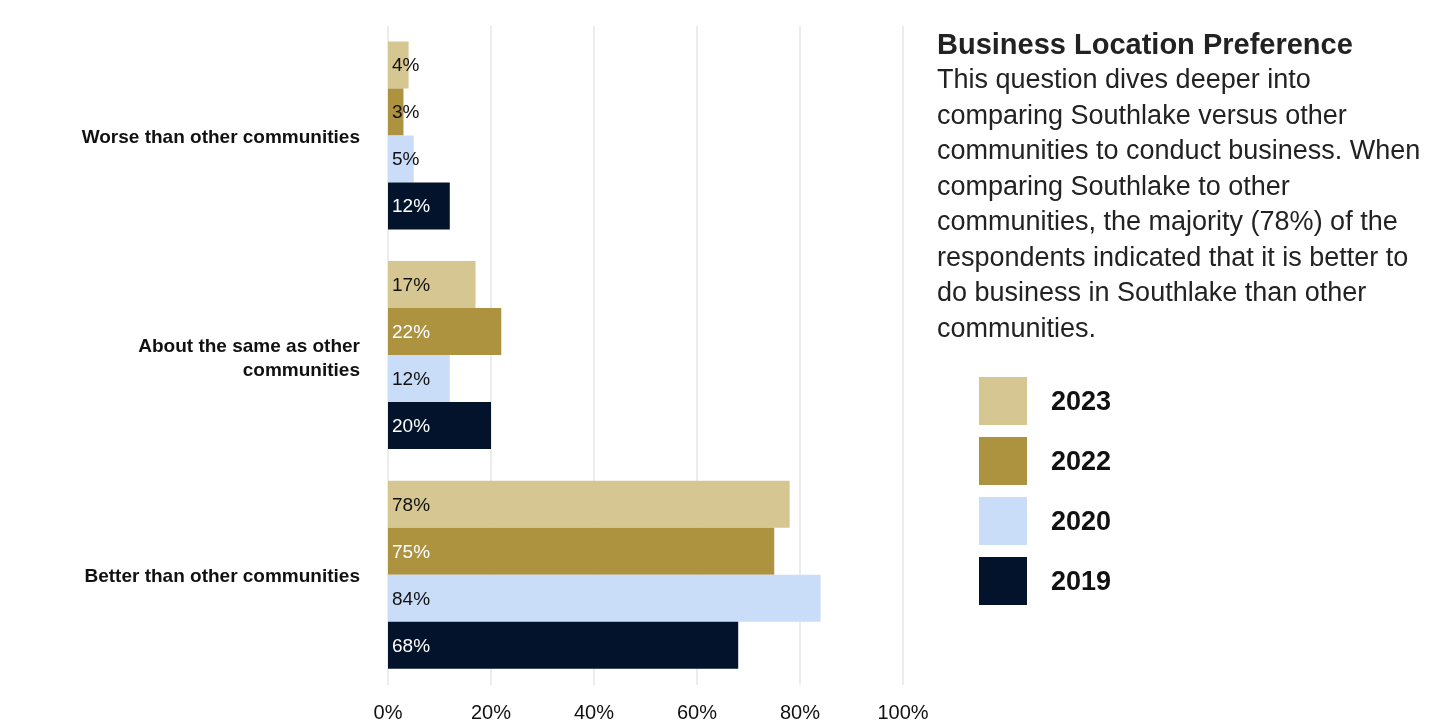 Image resolution: width=1433 pixels, height=725 pixels. Describe the element at coordinates (411, 504) in the screenshot. I see `data-label: 78%` at that location.